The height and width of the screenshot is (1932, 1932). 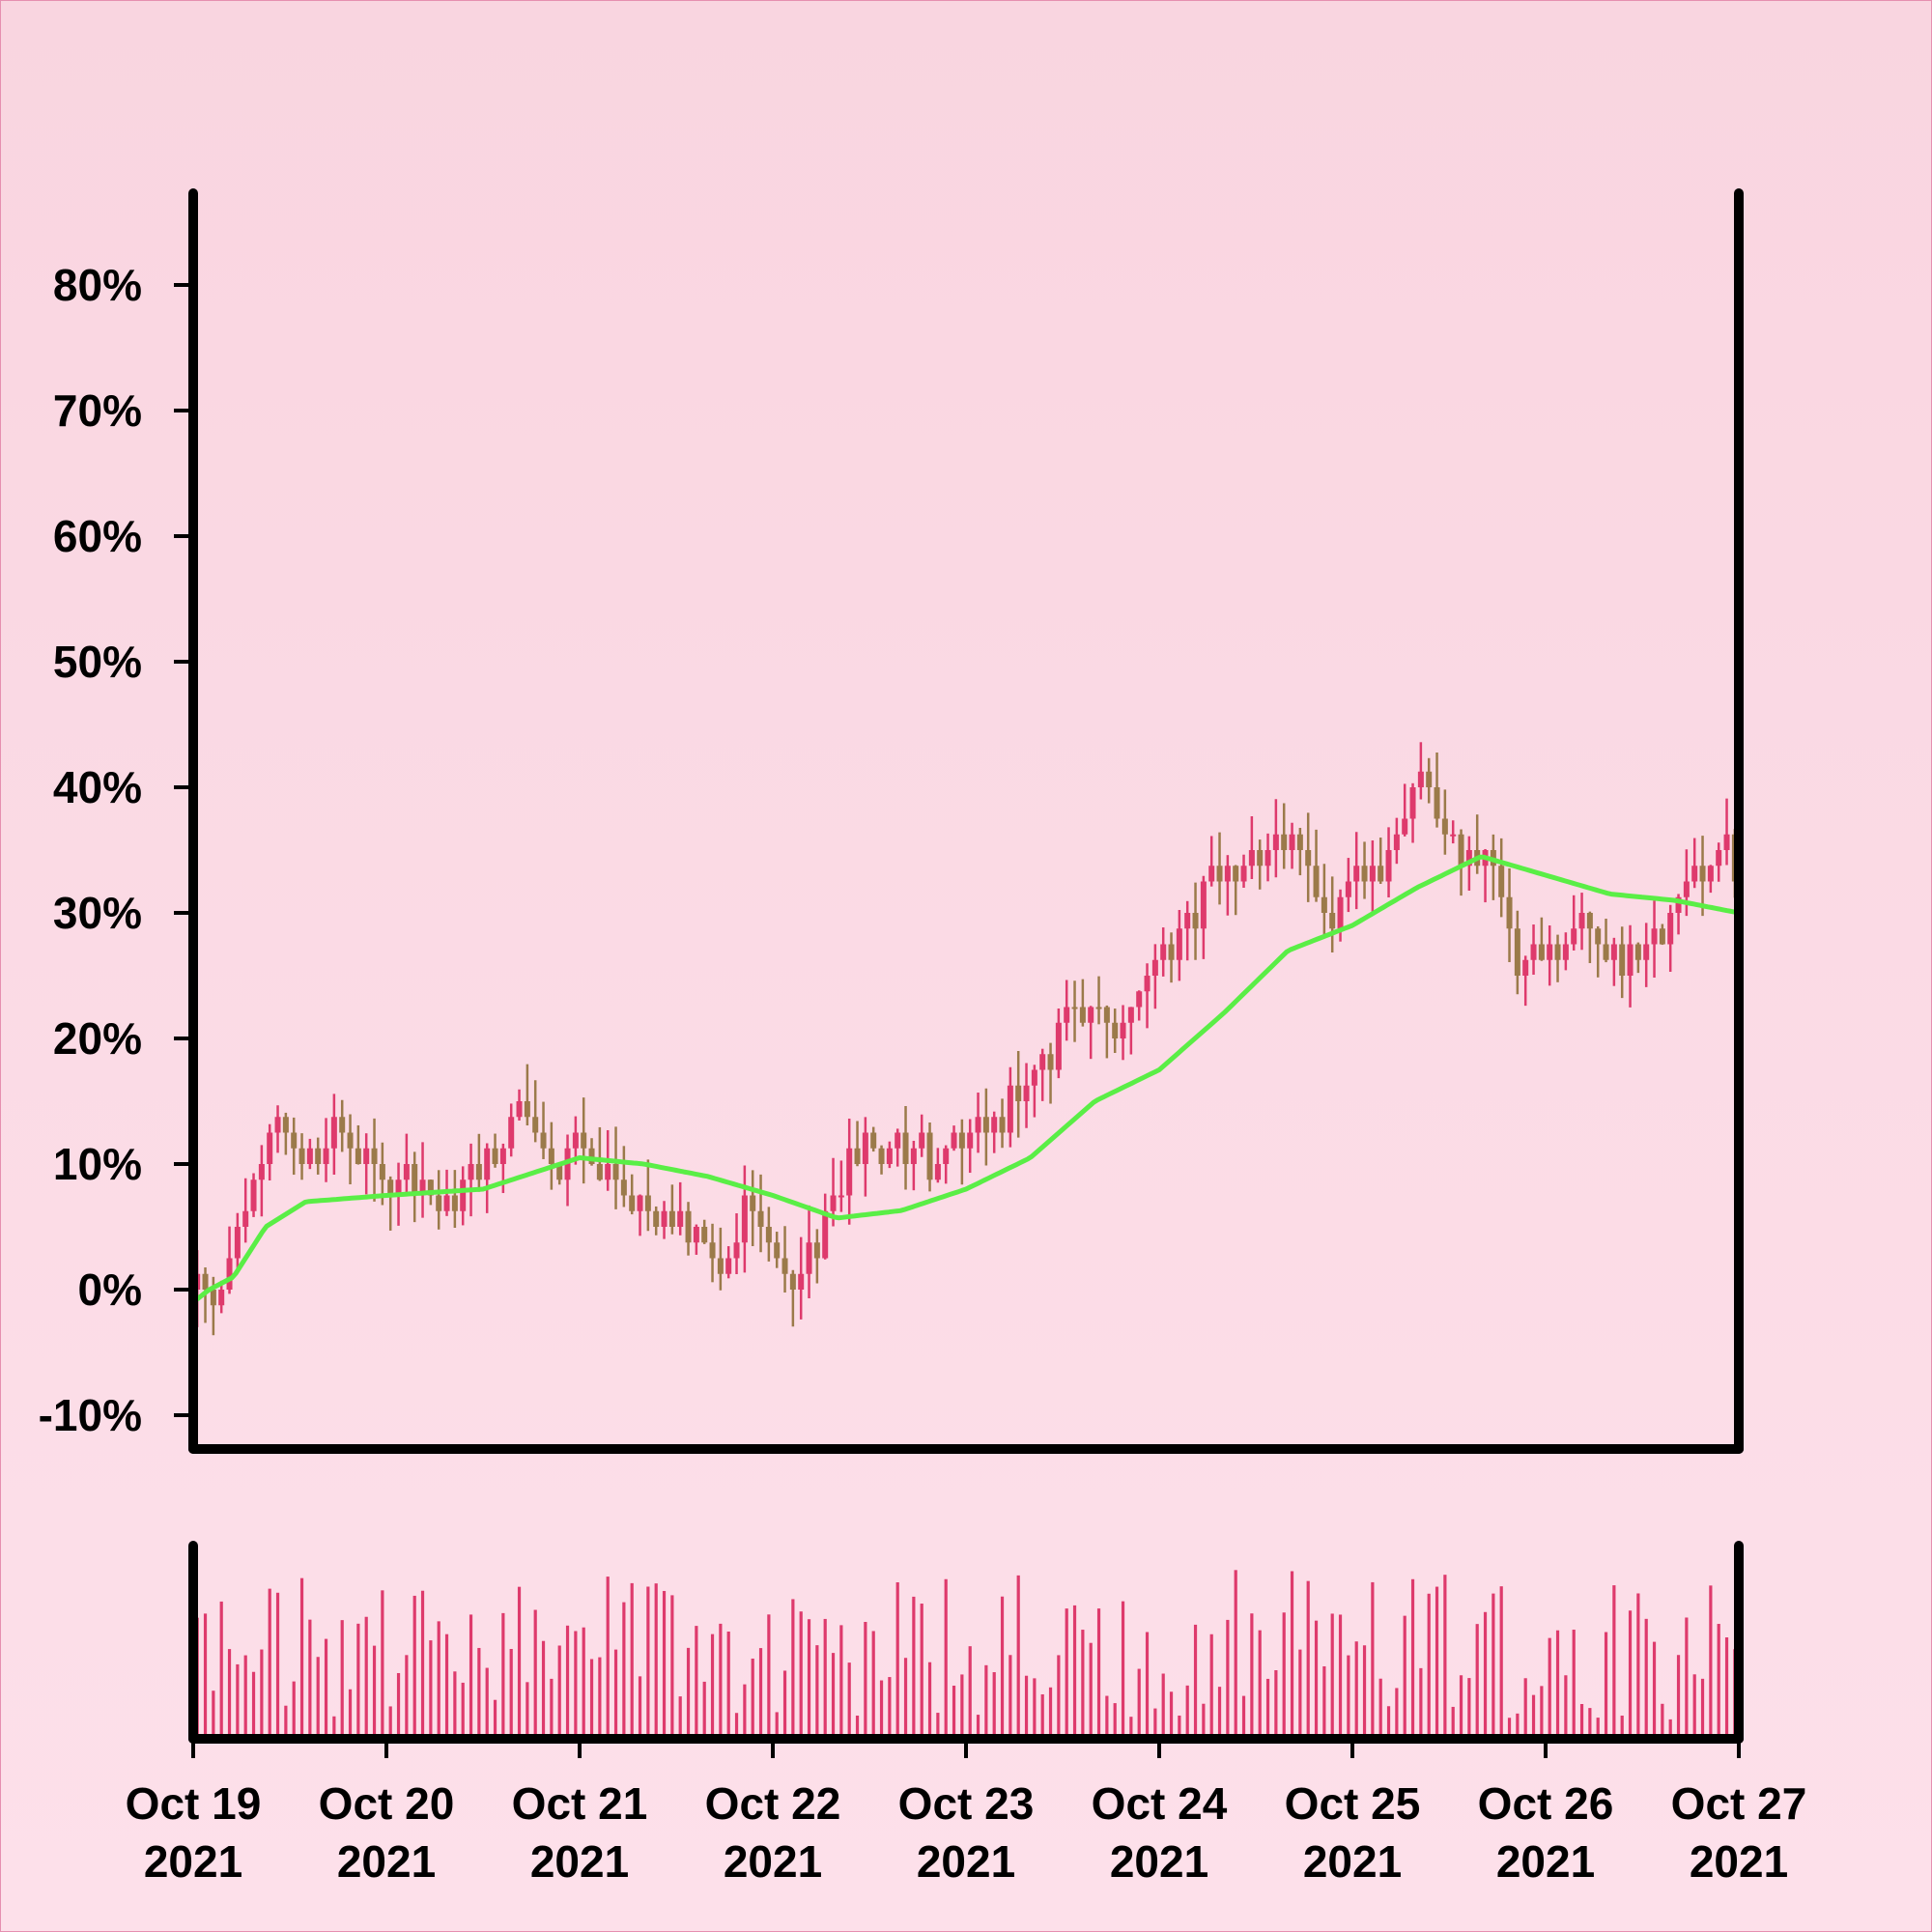 I want to click on y-tick-label: 20%, so click(x=97, y=1038).